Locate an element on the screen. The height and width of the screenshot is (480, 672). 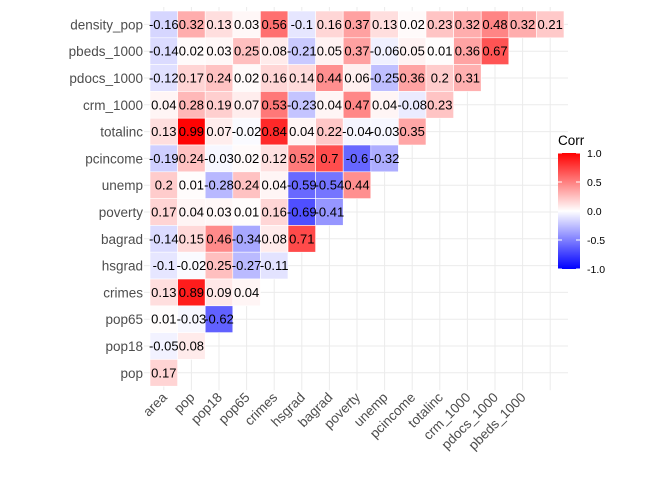
y-tick-label: pop65 is located at coordinates (124, 319).